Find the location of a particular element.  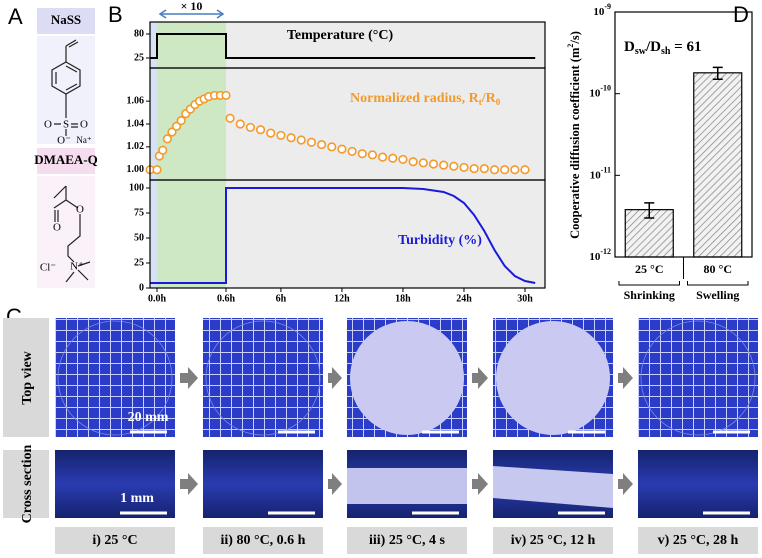

name-box is located at coordinates (66, 21).